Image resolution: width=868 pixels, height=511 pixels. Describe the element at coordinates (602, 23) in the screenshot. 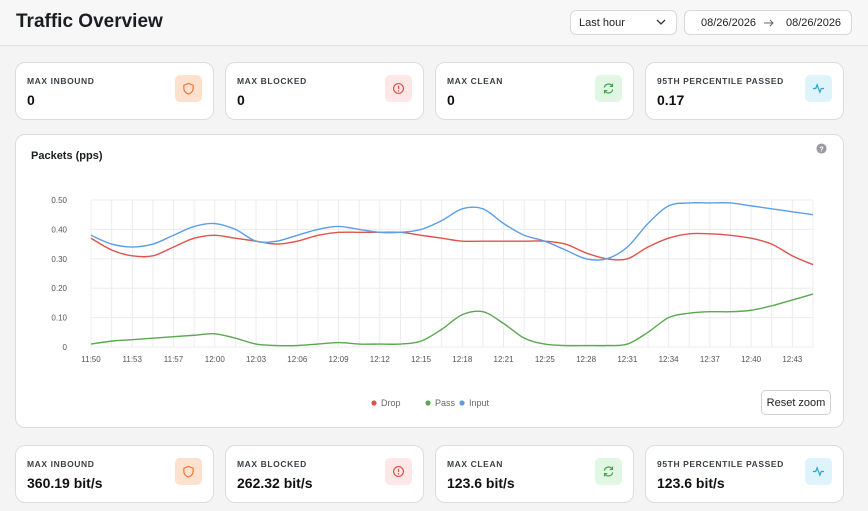

I see `time-range-value: Last hour` at that location.